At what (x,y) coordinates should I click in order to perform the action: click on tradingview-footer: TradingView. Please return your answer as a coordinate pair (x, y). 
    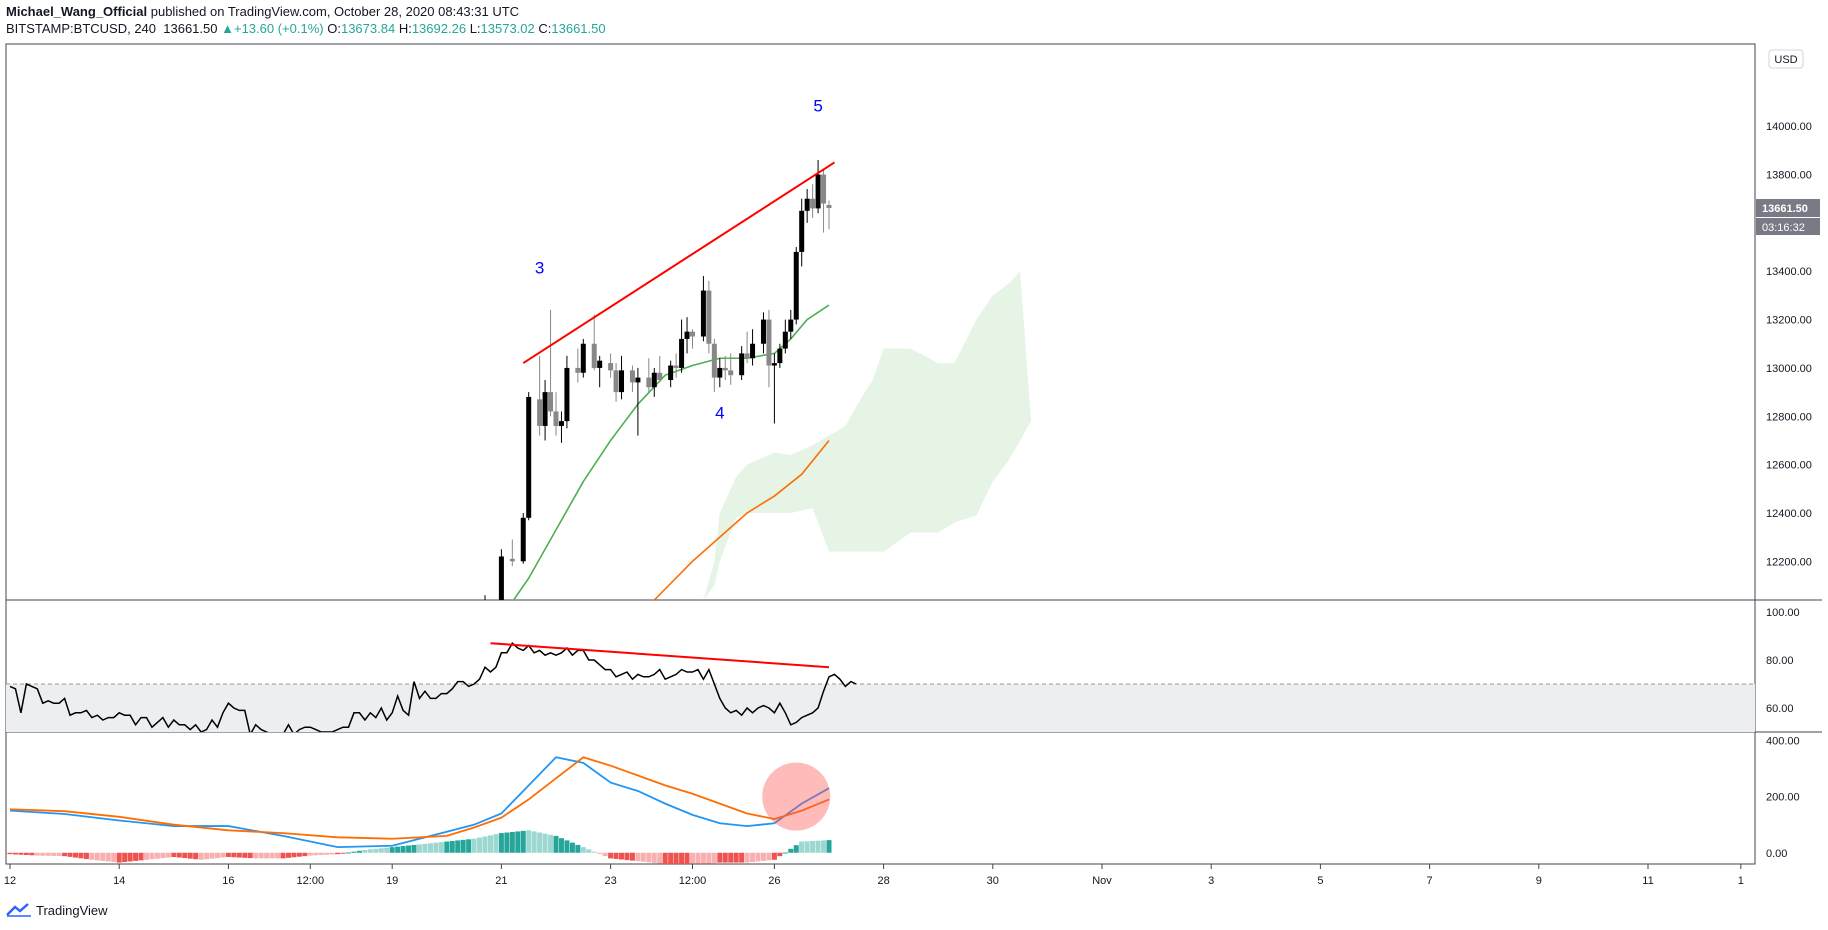
    Looking at the image, I should click on (57, 910).